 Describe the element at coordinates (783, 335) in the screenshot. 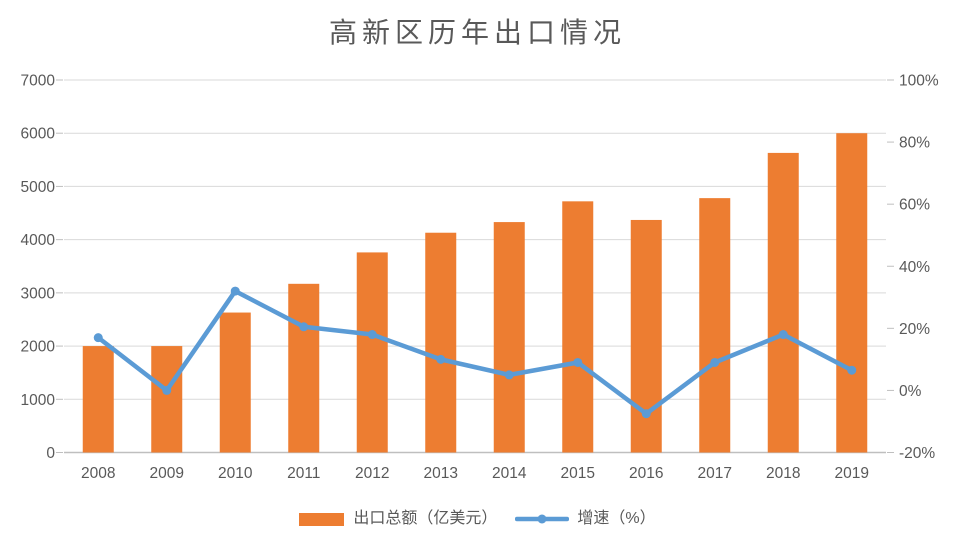

I see `line-marker-2018` at that location.